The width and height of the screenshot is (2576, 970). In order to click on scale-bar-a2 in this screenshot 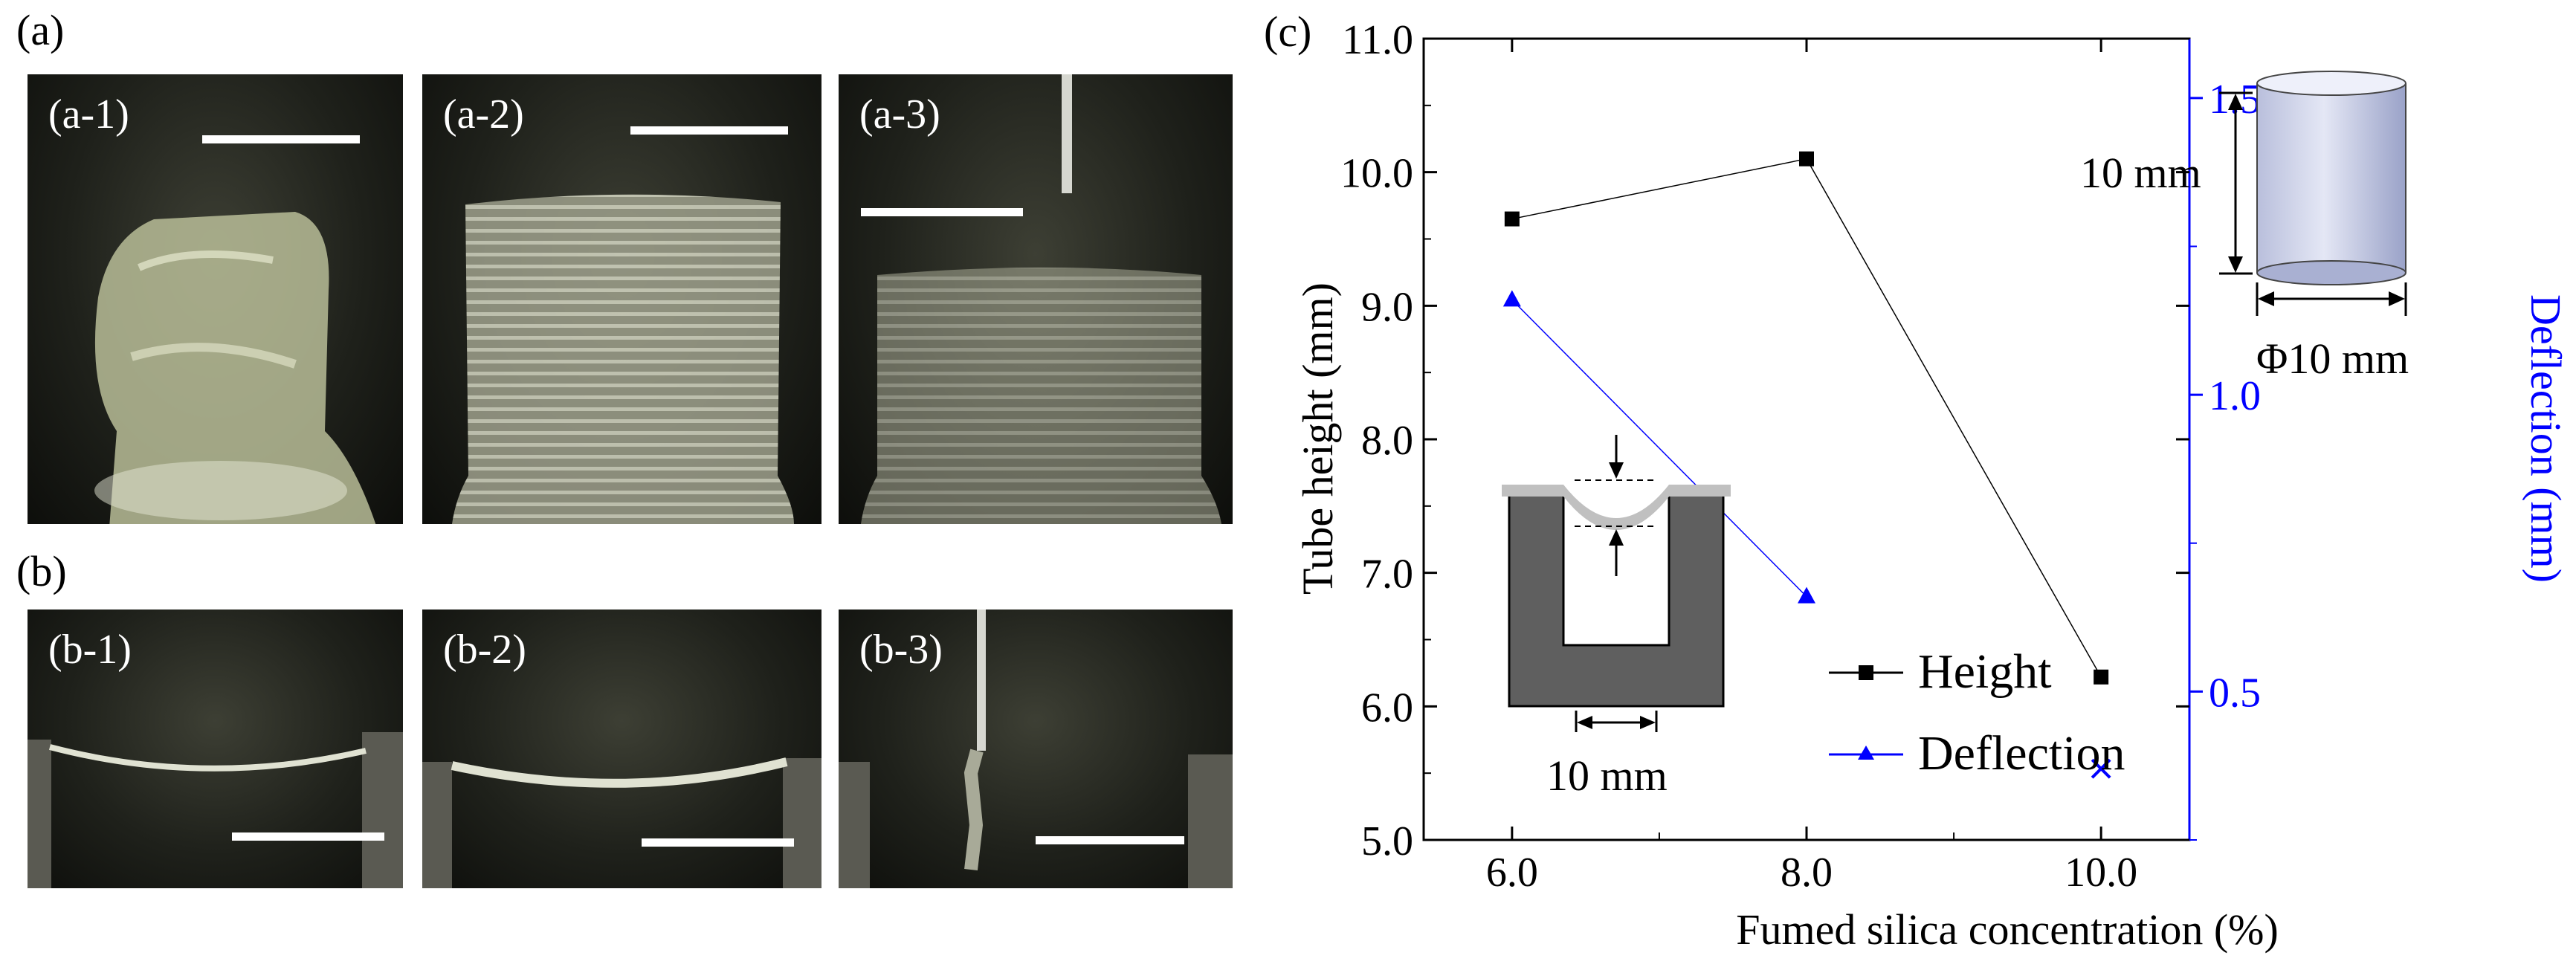, I will do `click(709, 131)`.